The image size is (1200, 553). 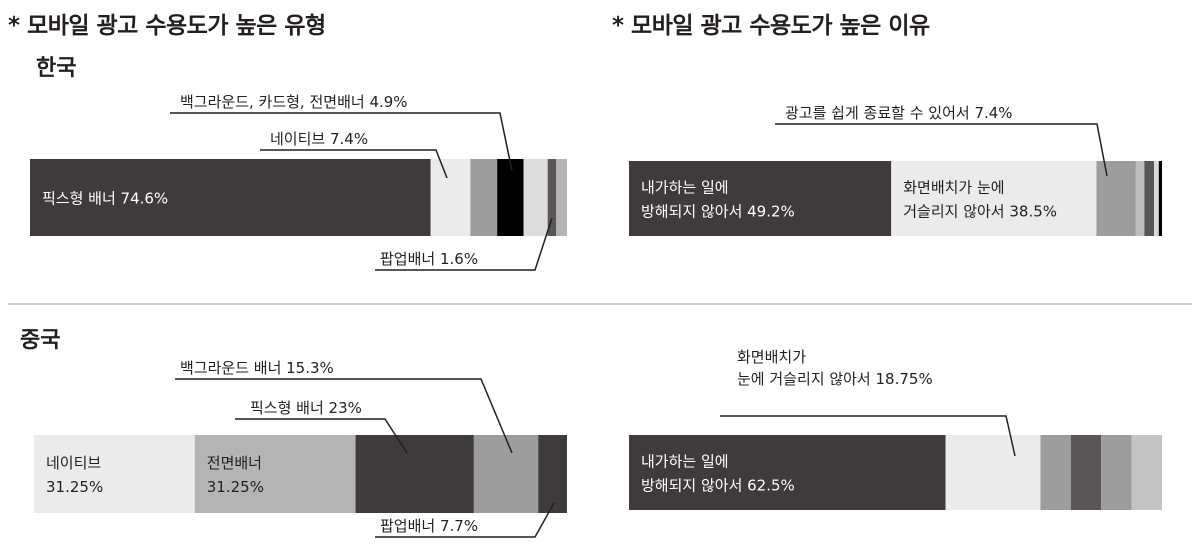 What do you see at coordinates (600, 304) in the screenshot?
I see `section-divider` at bounding box center [600, 304].